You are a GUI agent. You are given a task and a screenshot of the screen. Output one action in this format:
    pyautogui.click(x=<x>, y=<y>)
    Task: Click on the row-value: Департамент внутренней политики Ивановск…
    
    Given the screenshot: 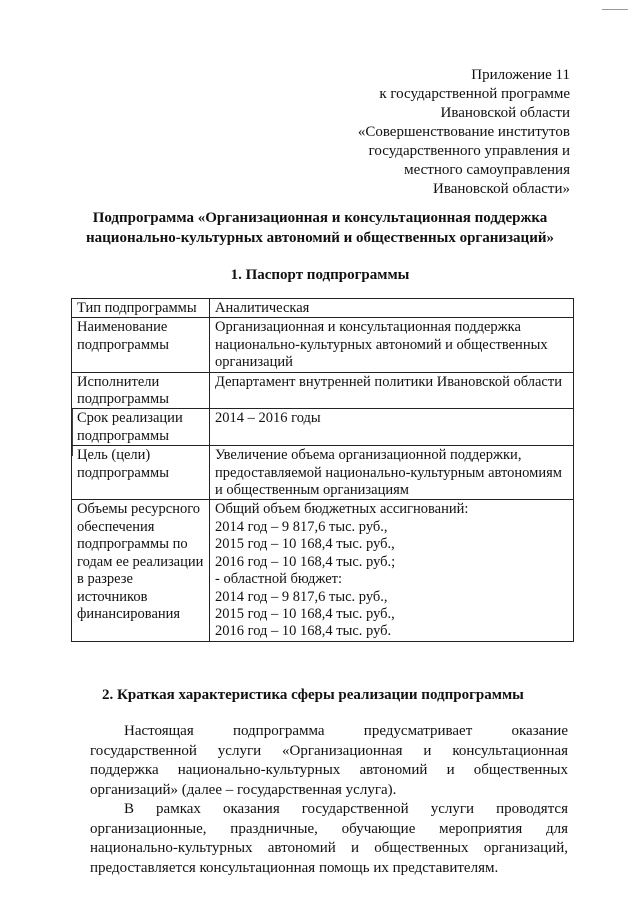 What is the action you would take?
    pyautogui.click(x=391, y=390)
    